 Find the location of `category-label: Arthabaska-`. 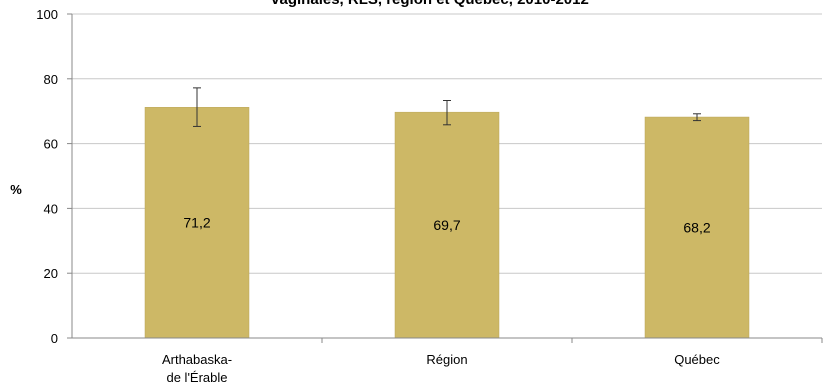

category-label: Arthabaska- is located at coordinates (197, 359).